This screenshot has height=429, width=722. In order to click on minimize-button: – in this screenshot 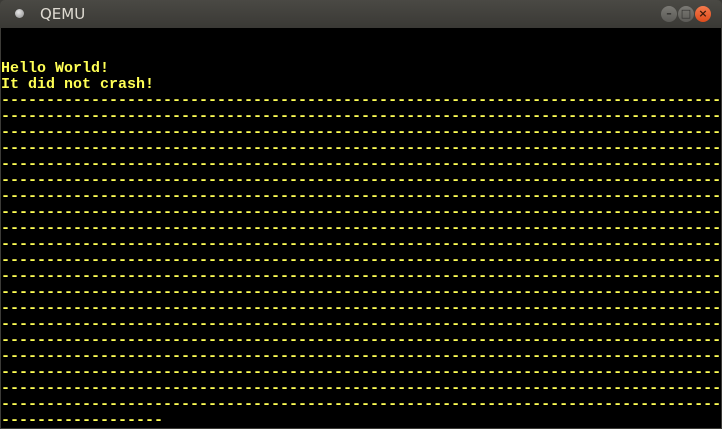, I will do `click(669, 14)`.